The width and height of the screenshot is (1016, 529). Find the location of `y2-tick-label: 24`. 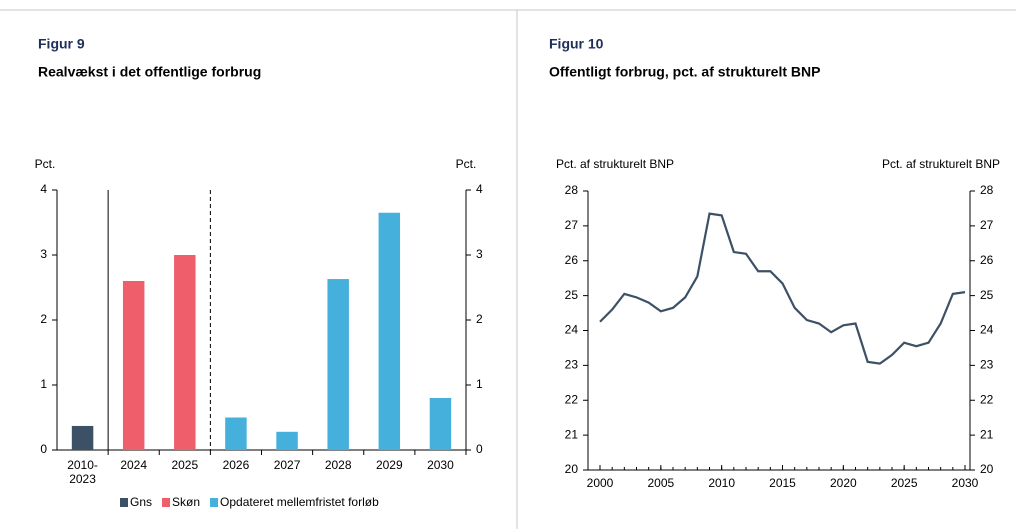

y2-tick-label: 24 is located at coordinates (987, 330).